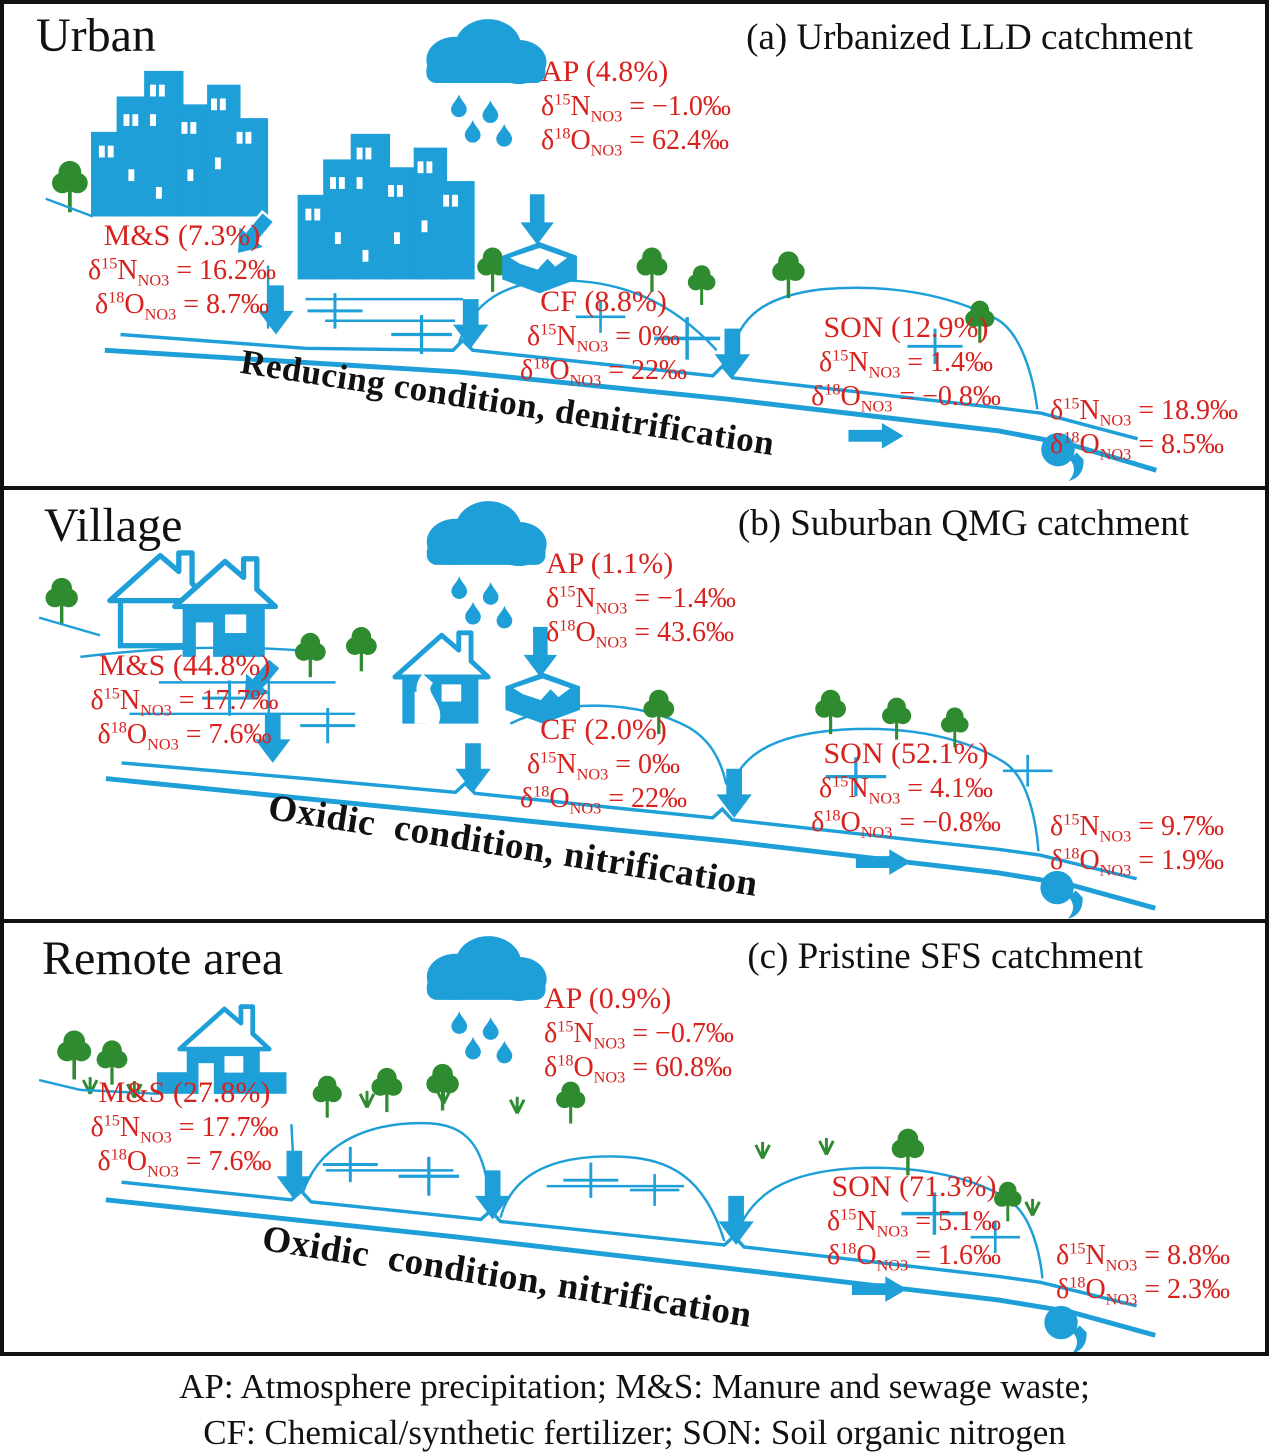  I want to click on panel-title: (c) Pristine SFS catchment, so click(945, 956).